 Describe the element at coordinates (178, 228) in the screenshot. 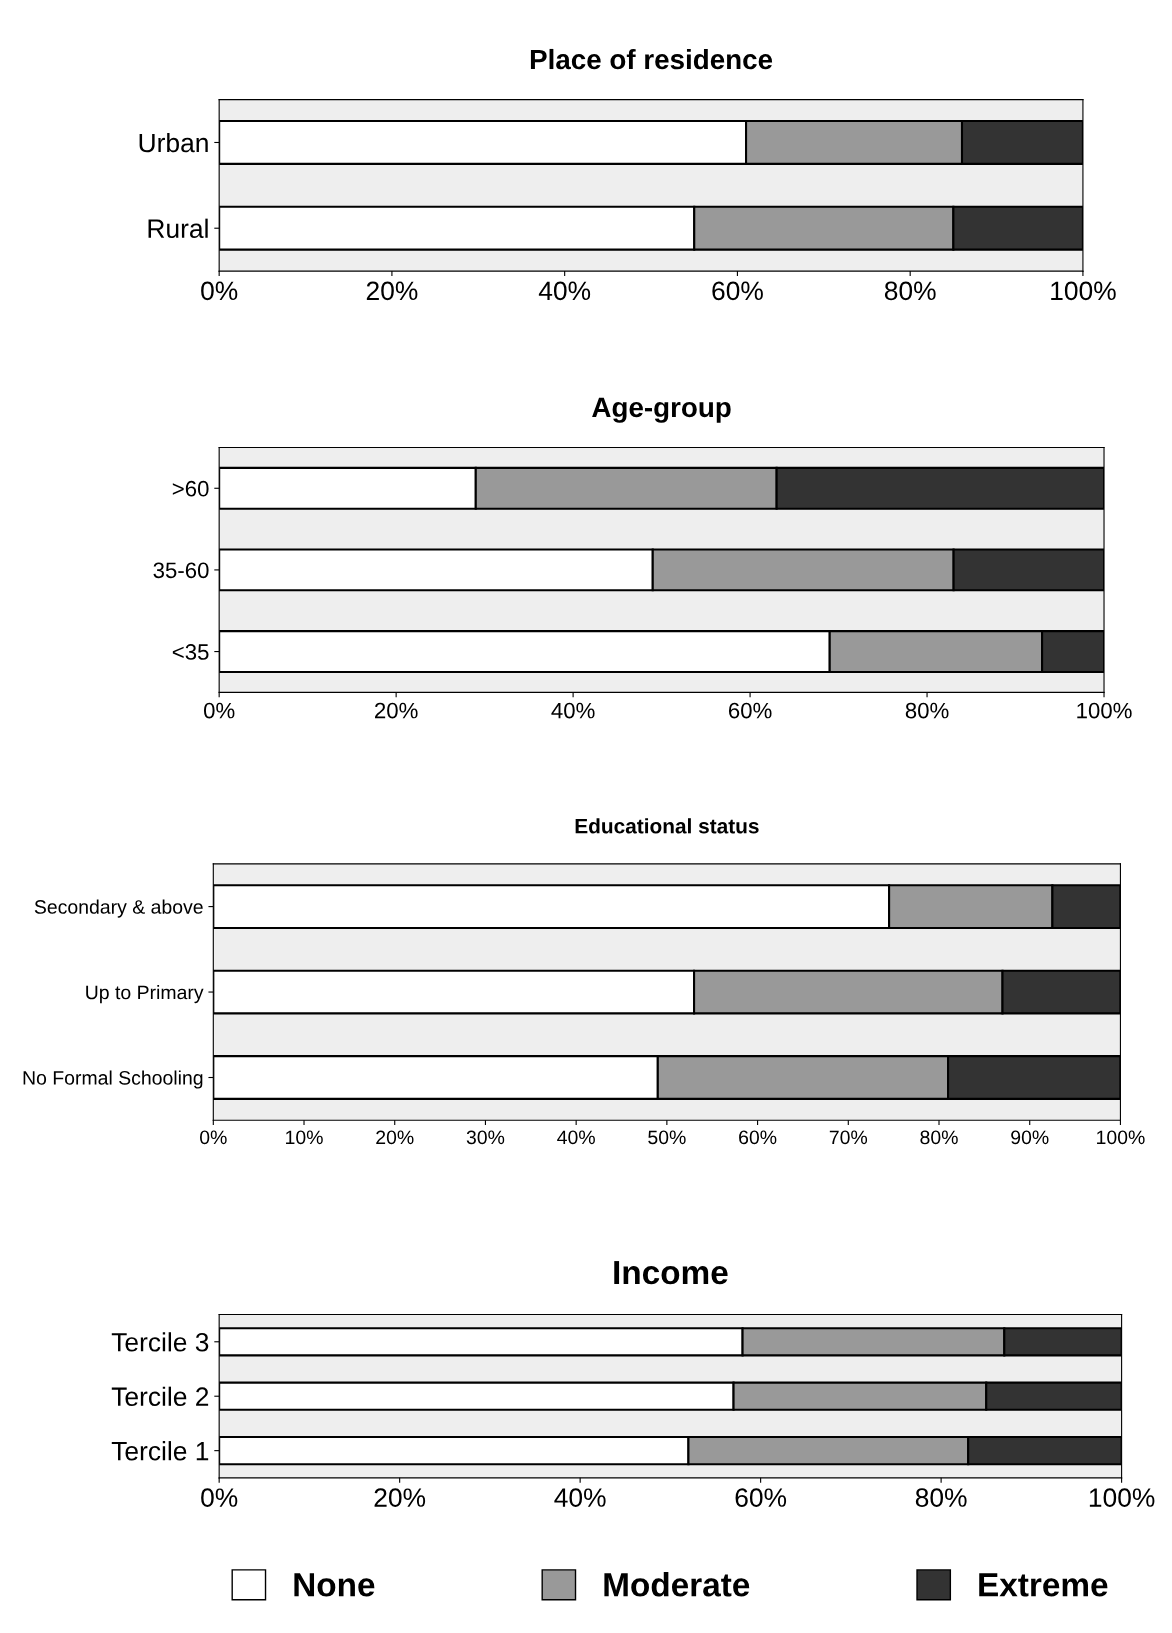

I see `y-tick-label: Rural` at that location.